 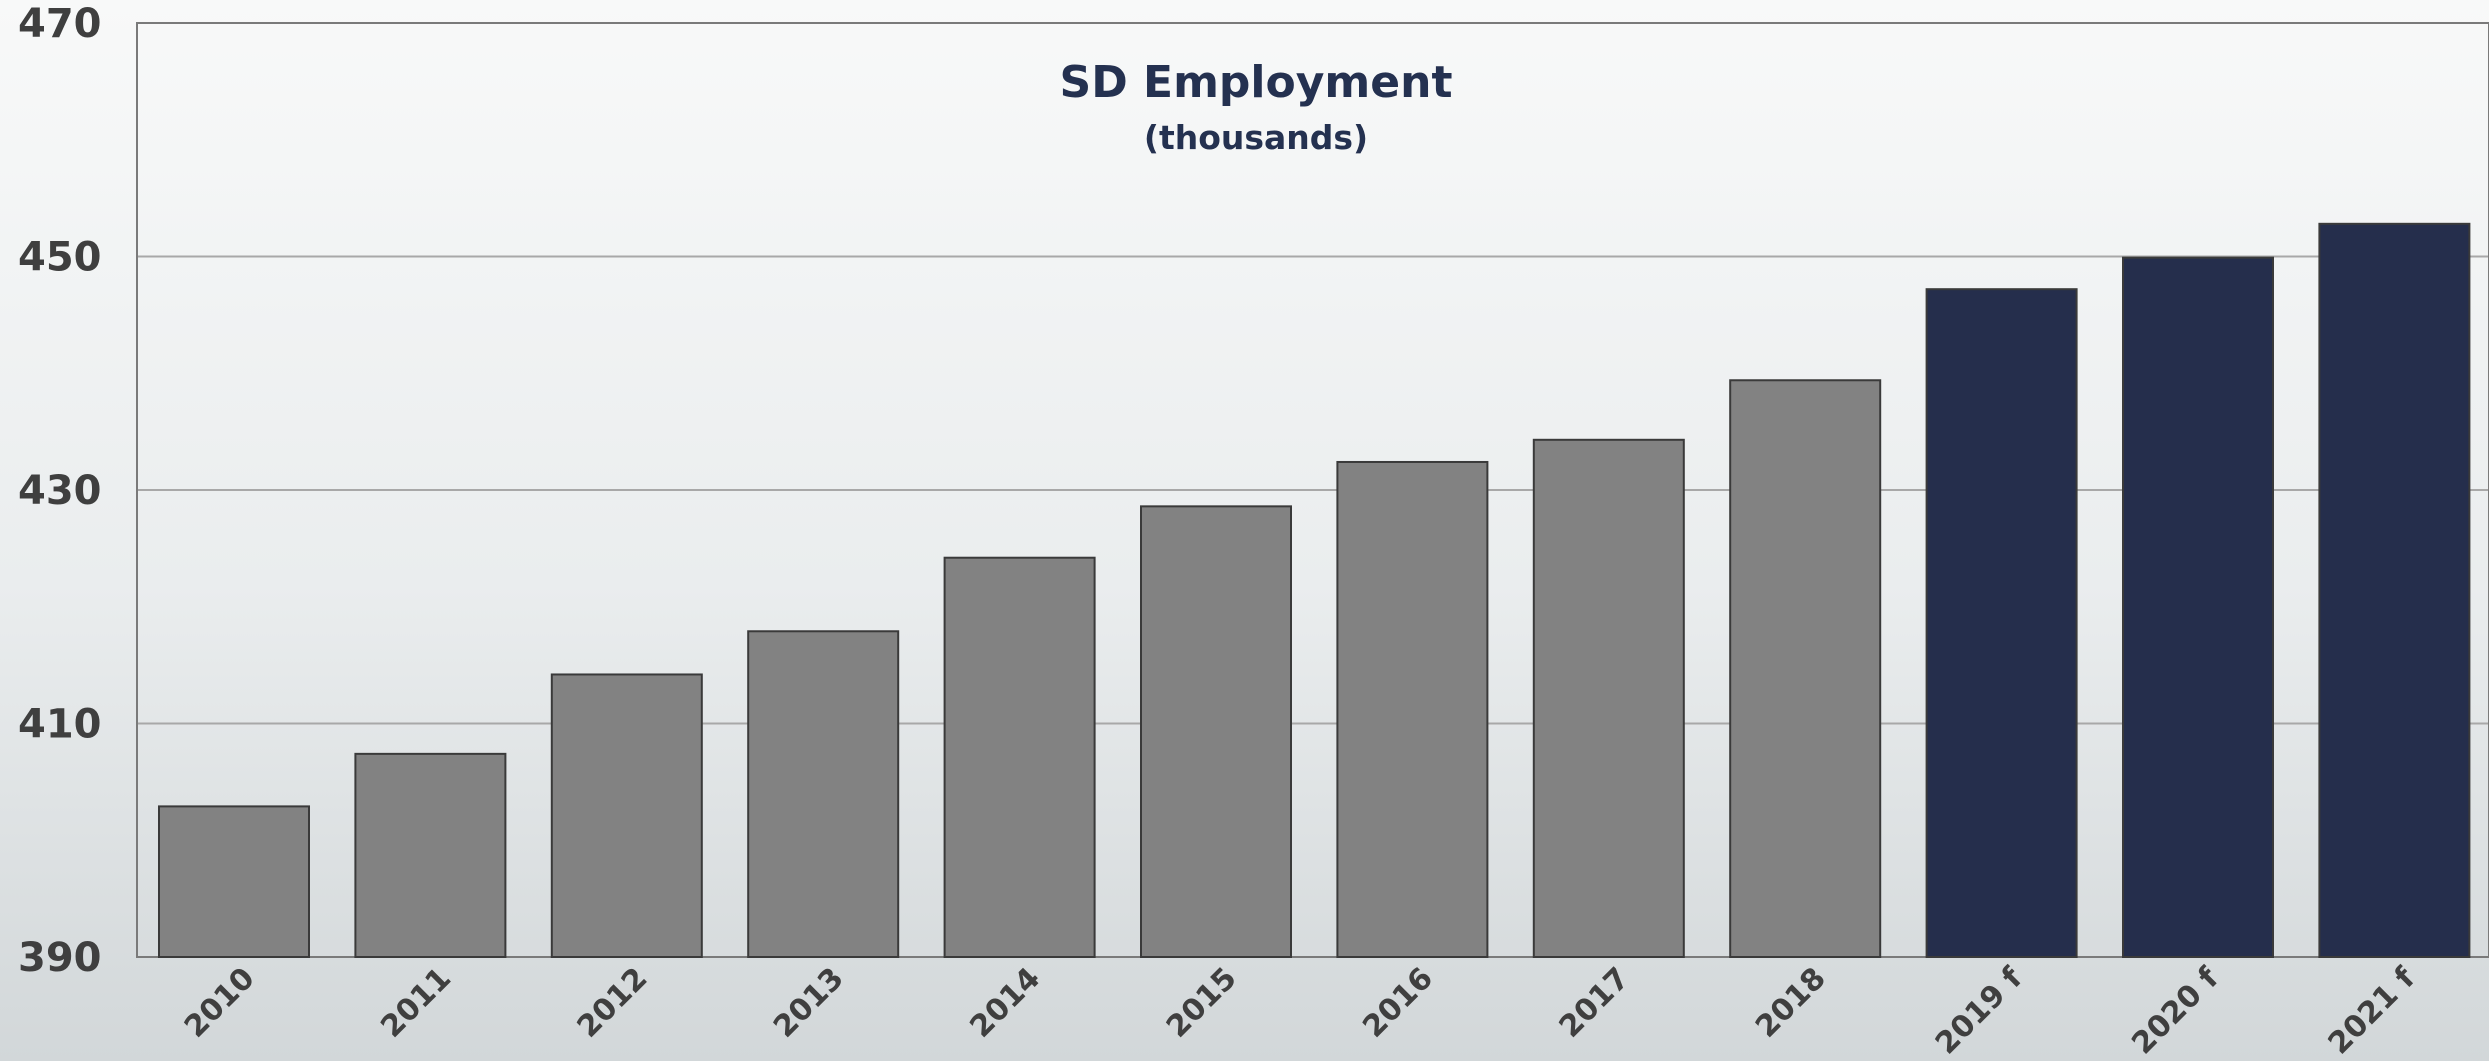 I want to click on bar-2014, so click(x=1019, y=757).